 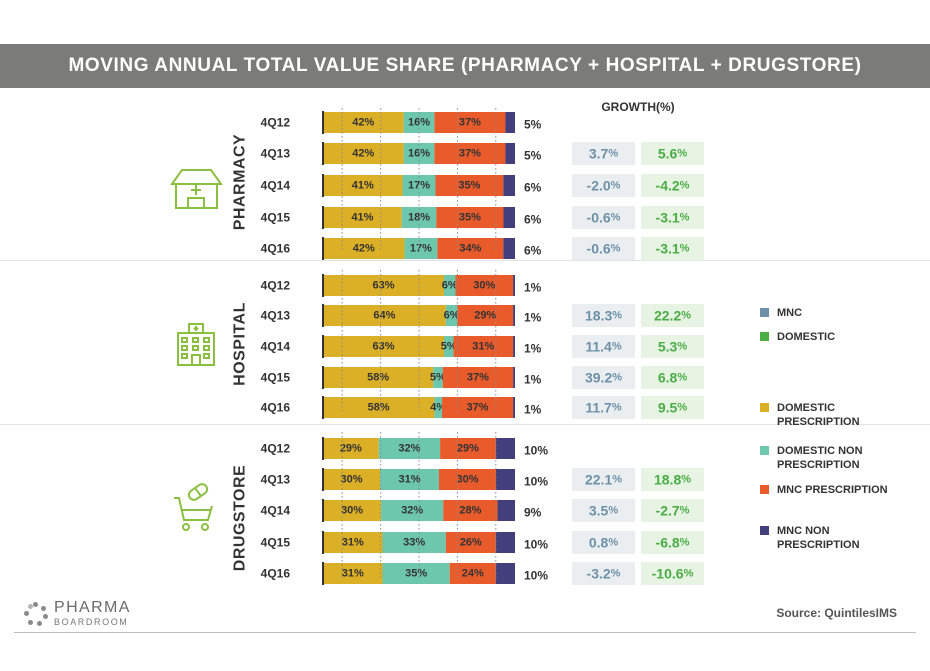 I want to click on legend-label: MNC, so click(x=789, y=313).